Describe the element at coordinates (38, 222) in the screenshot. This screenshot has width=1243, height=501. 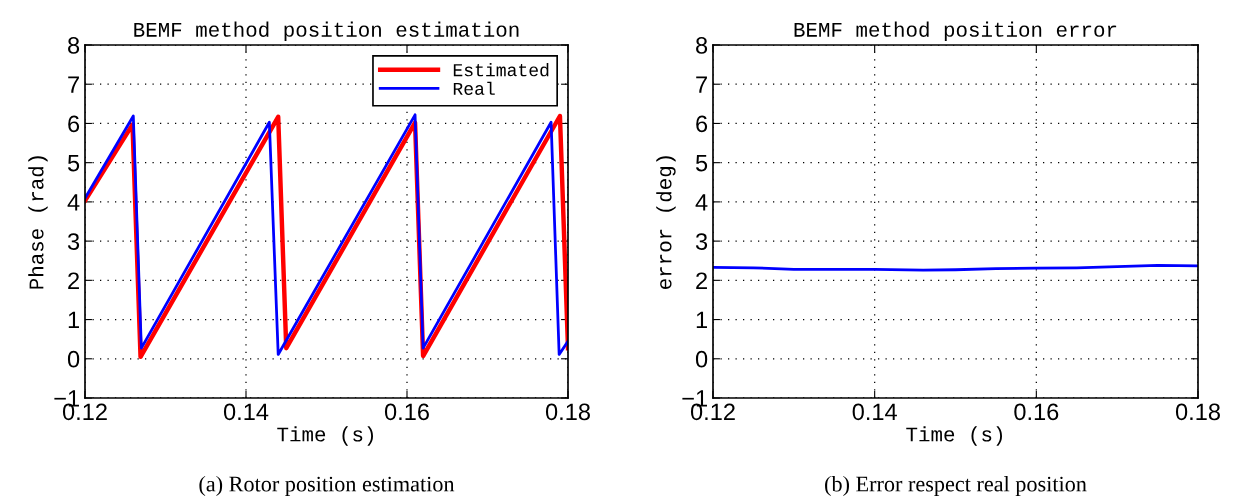
I see `y-axis-title: Phase (rad)` at that location.